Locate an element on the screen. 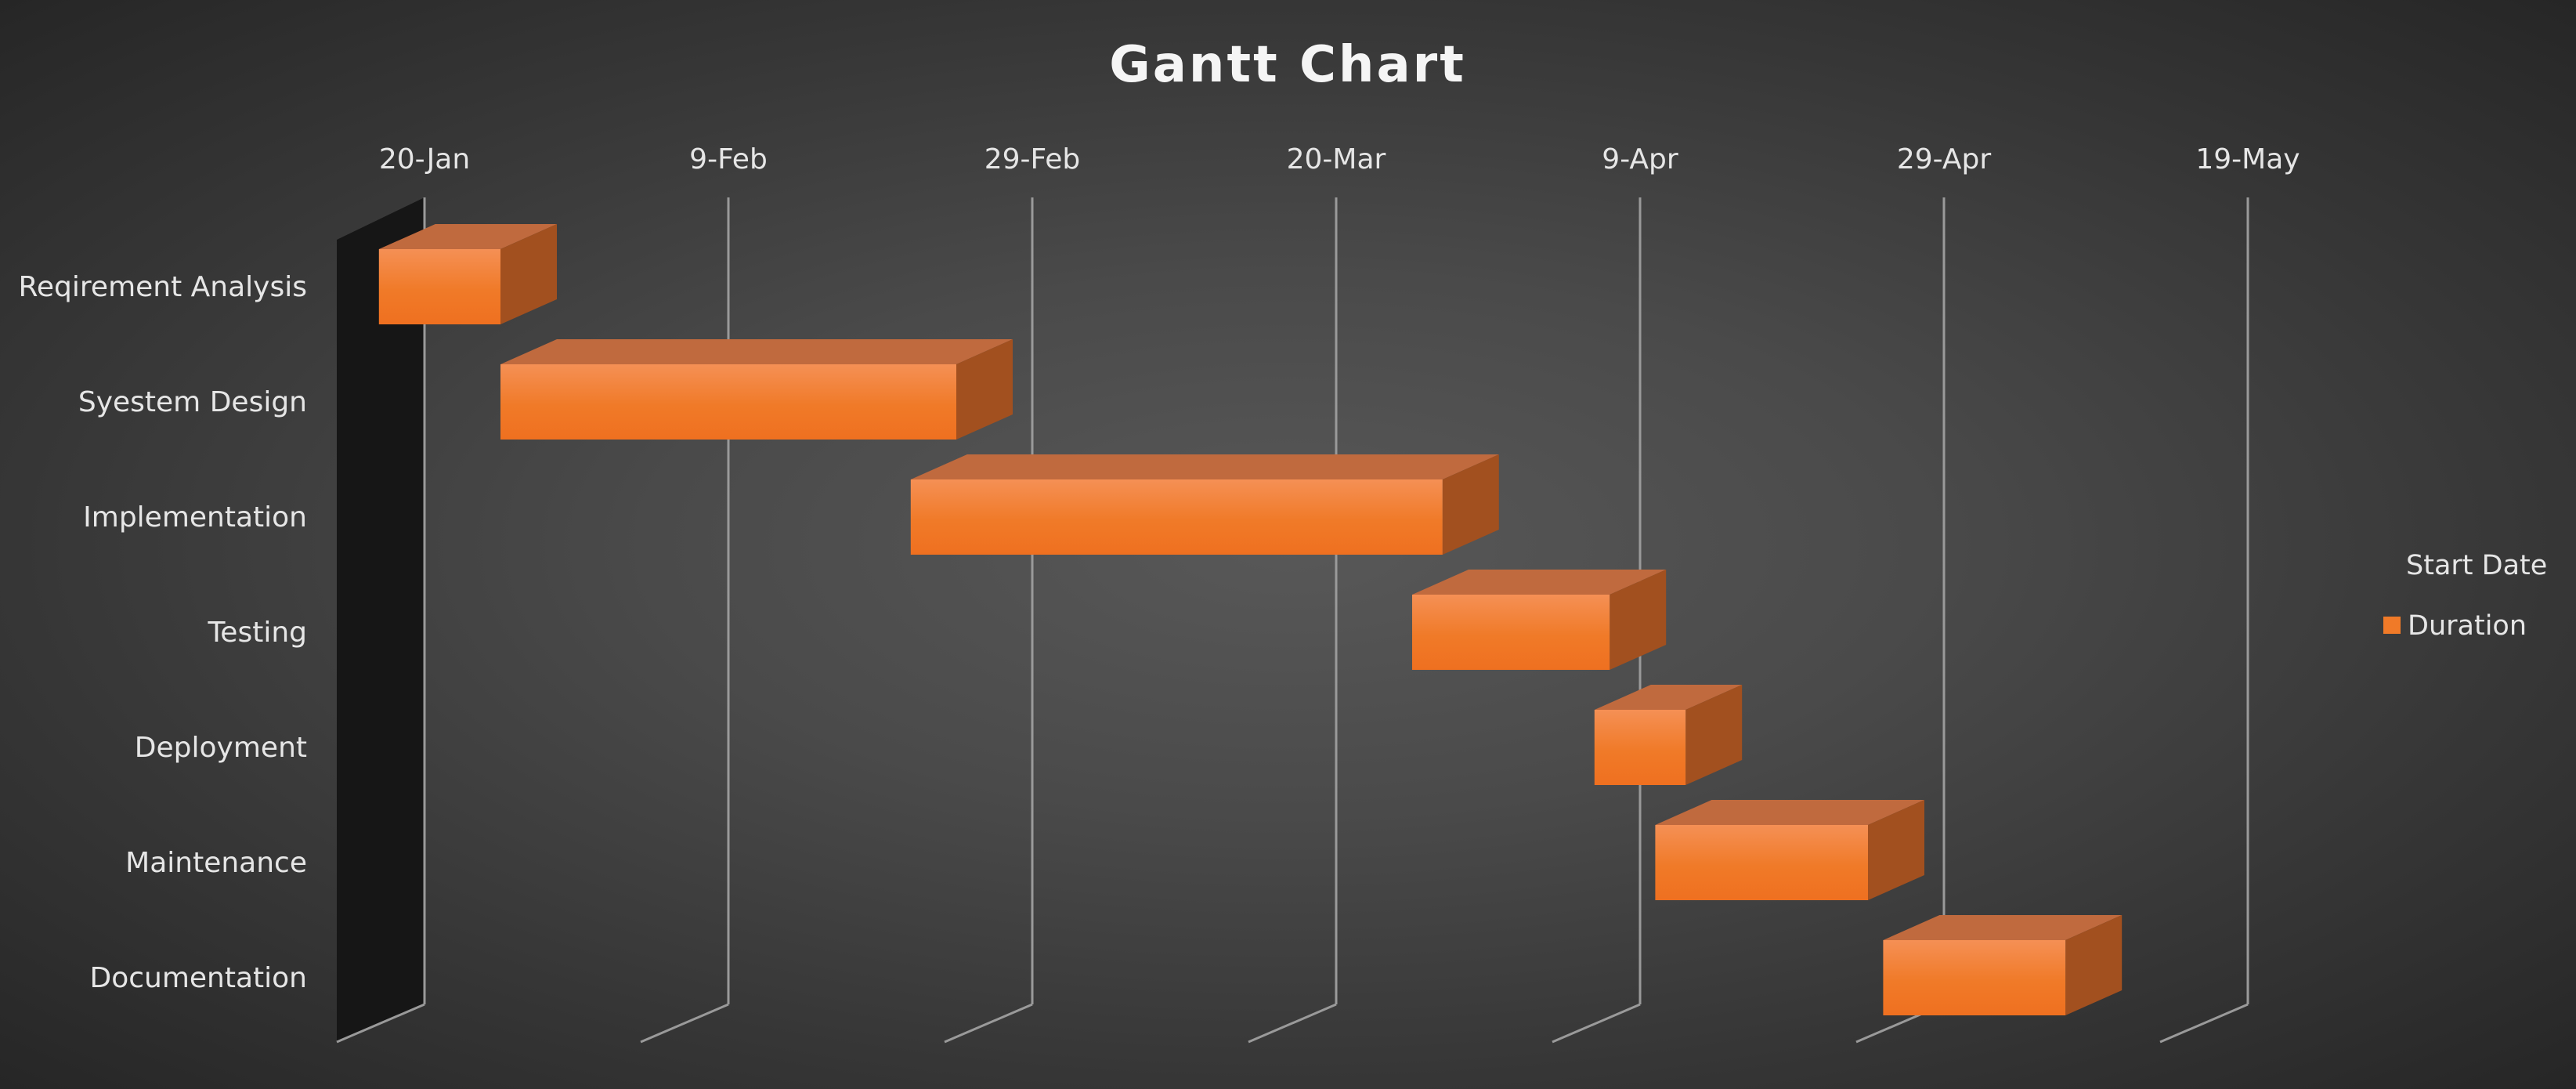 Image resolution: width=2576 pixels, height=1089 pixels. x-tick-label-9-feb: 9-Feb is located at coordinates (728, 159).